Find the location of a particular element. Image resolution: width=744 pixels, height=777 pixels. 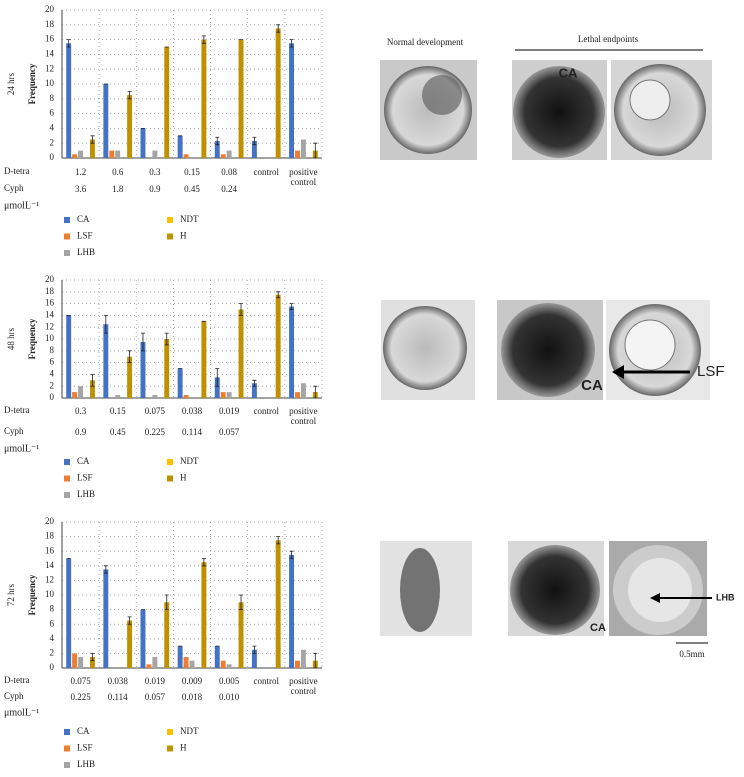

row-label: D-tetra is located at coordinates (16, 410).